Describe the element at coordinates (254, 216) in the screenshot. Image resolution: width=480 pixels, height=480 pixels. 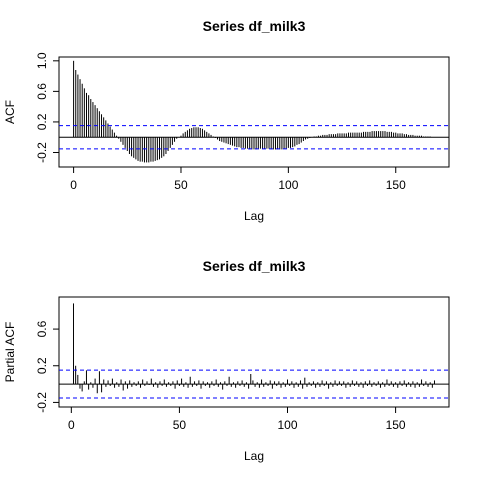
I see `acf-xlabel: Lag` at that location.